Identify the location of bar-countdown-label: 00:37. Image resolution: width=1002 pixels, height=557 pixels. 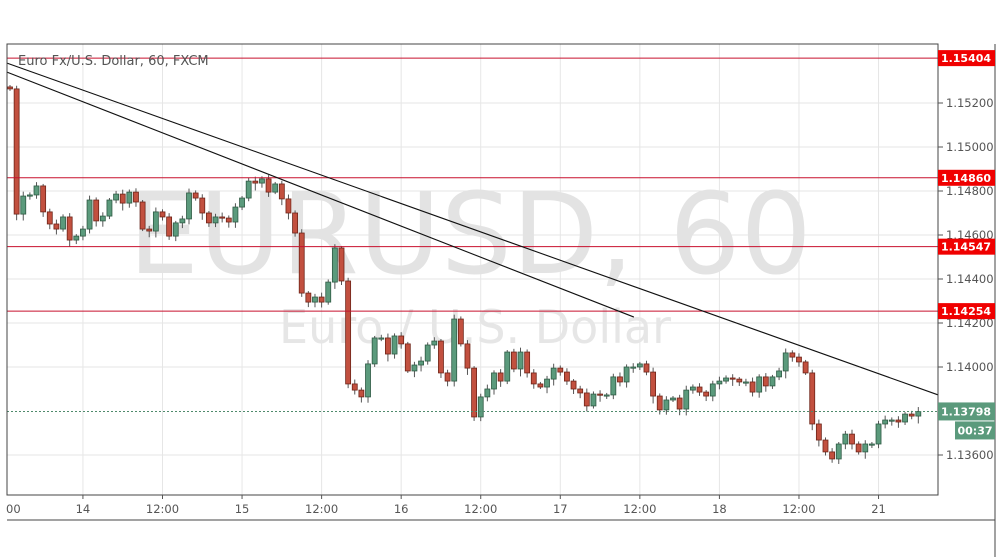
(974, 430).